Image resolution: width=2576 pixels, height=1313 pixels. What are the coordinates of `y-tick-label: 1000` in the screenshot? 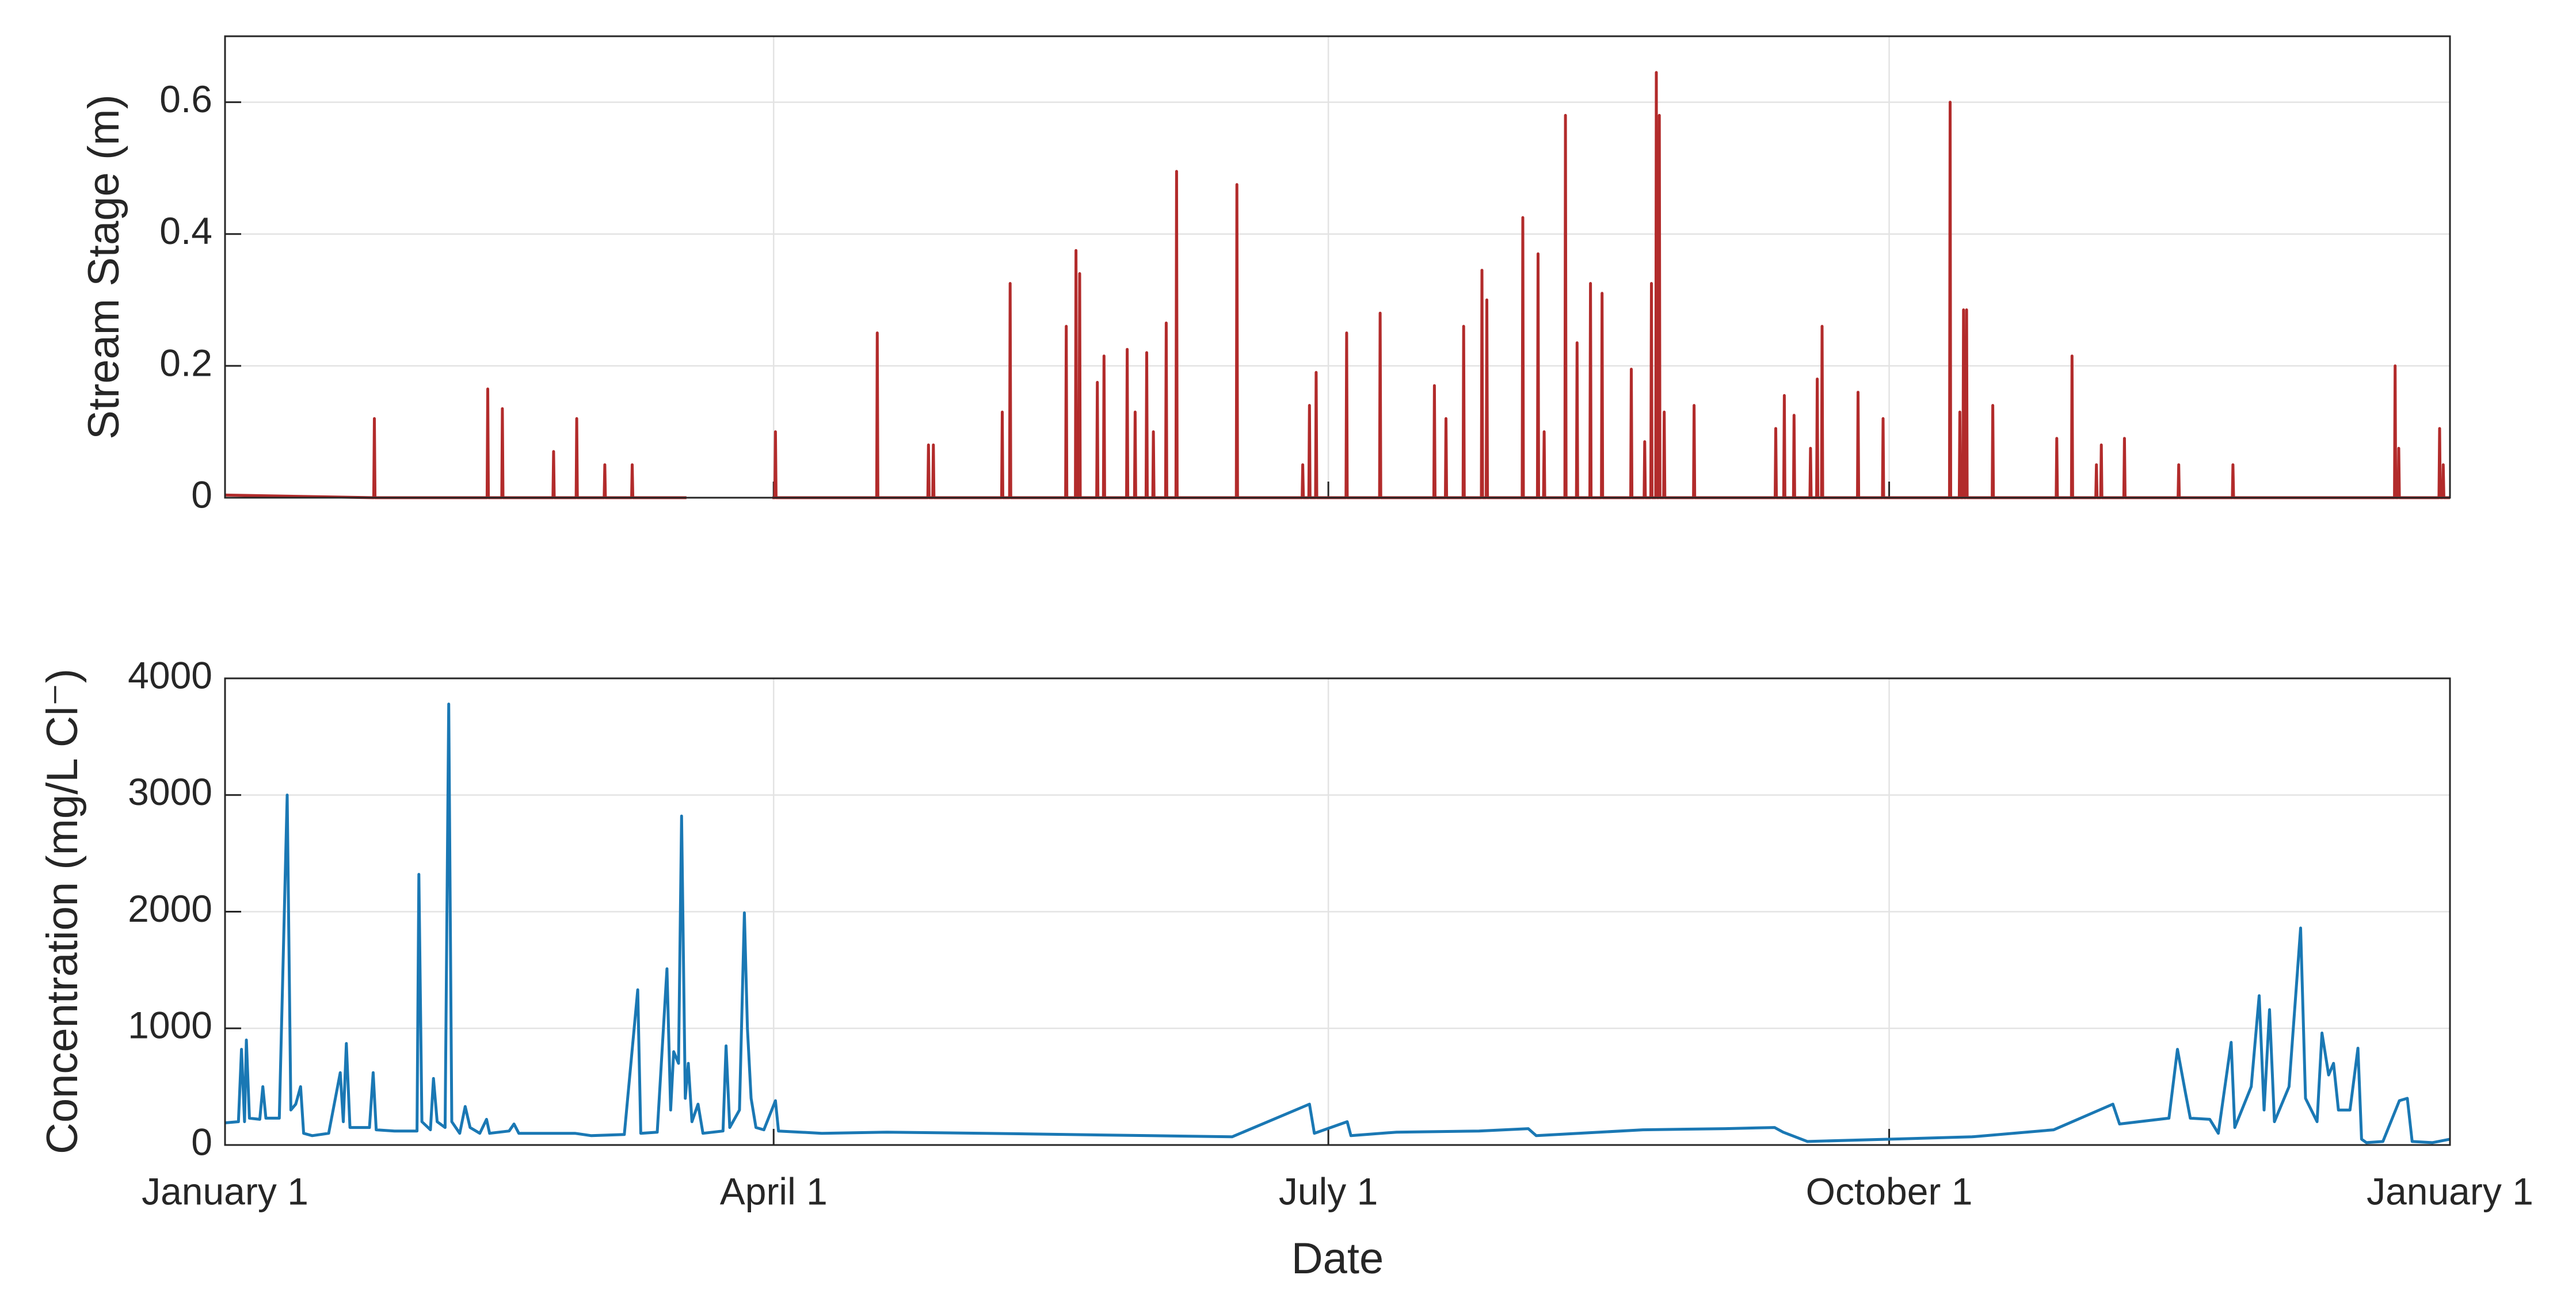 It's located at (170, 1025).